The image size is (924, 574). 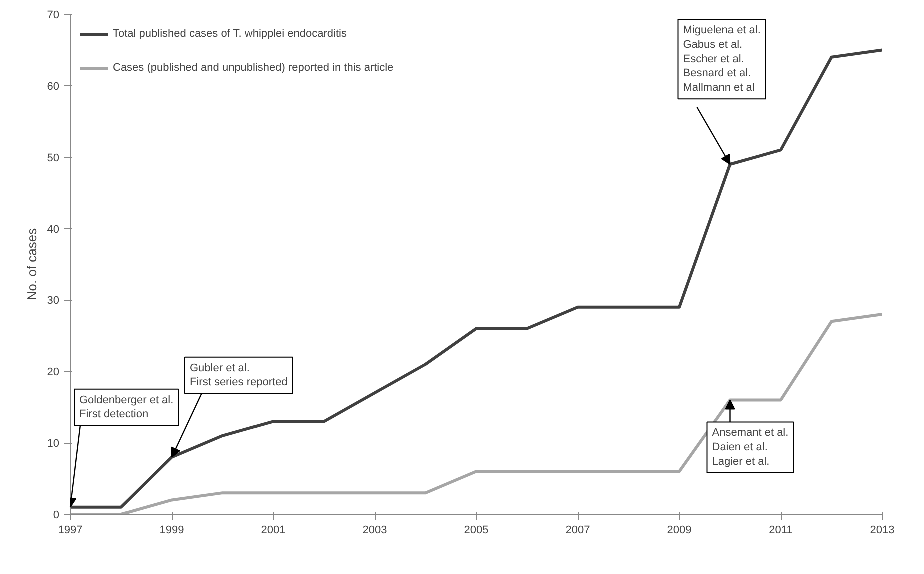 What do you see at coordinates (781, 530) in the screenshot?
I see `x-tick-label: 2011` at bounding box center [781, 530].